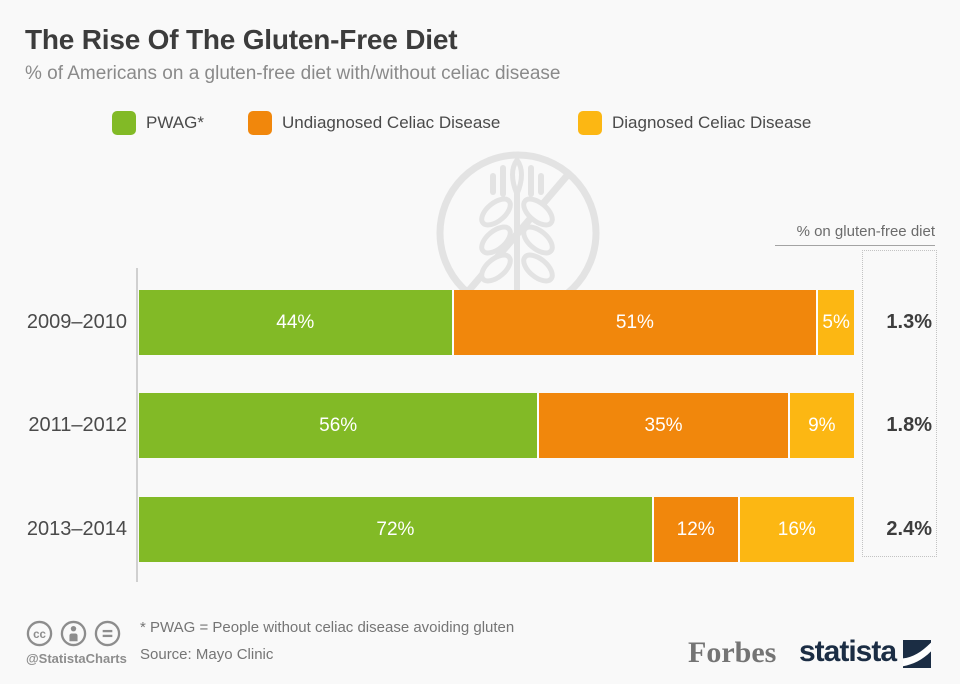 This screenshot has width=960, height=684. I want to click on source-label: Source: Mayo Clinic, so click(207, 654).